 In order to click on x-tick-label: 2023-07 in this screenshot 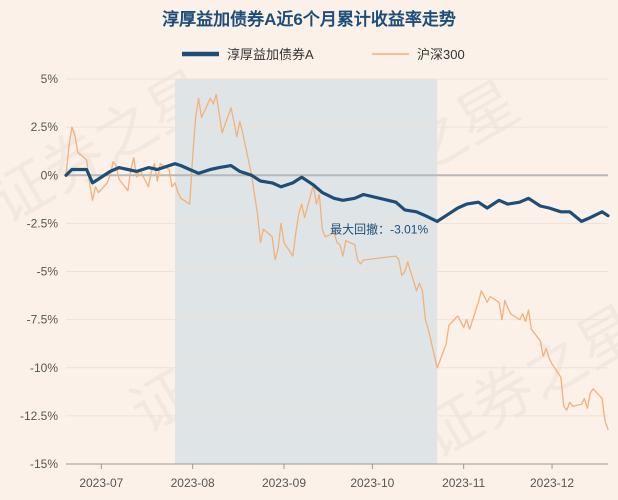, I will do `click(101, 483)`.